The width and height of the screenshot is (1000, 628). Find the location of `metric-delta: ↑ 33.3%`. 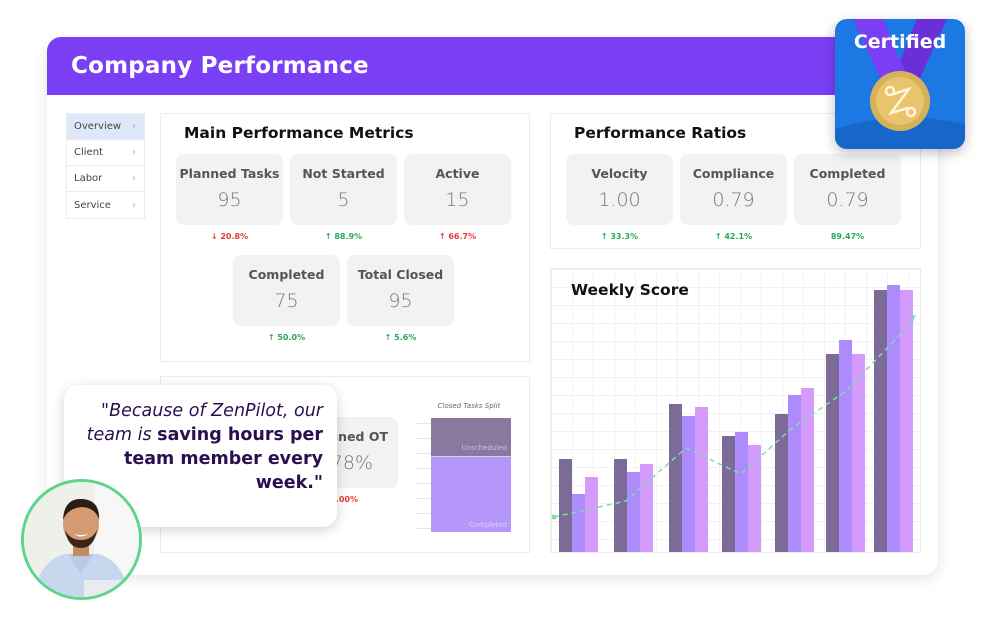

metric-delta: ↑ 33.3% is located at coordinates (619, 236).